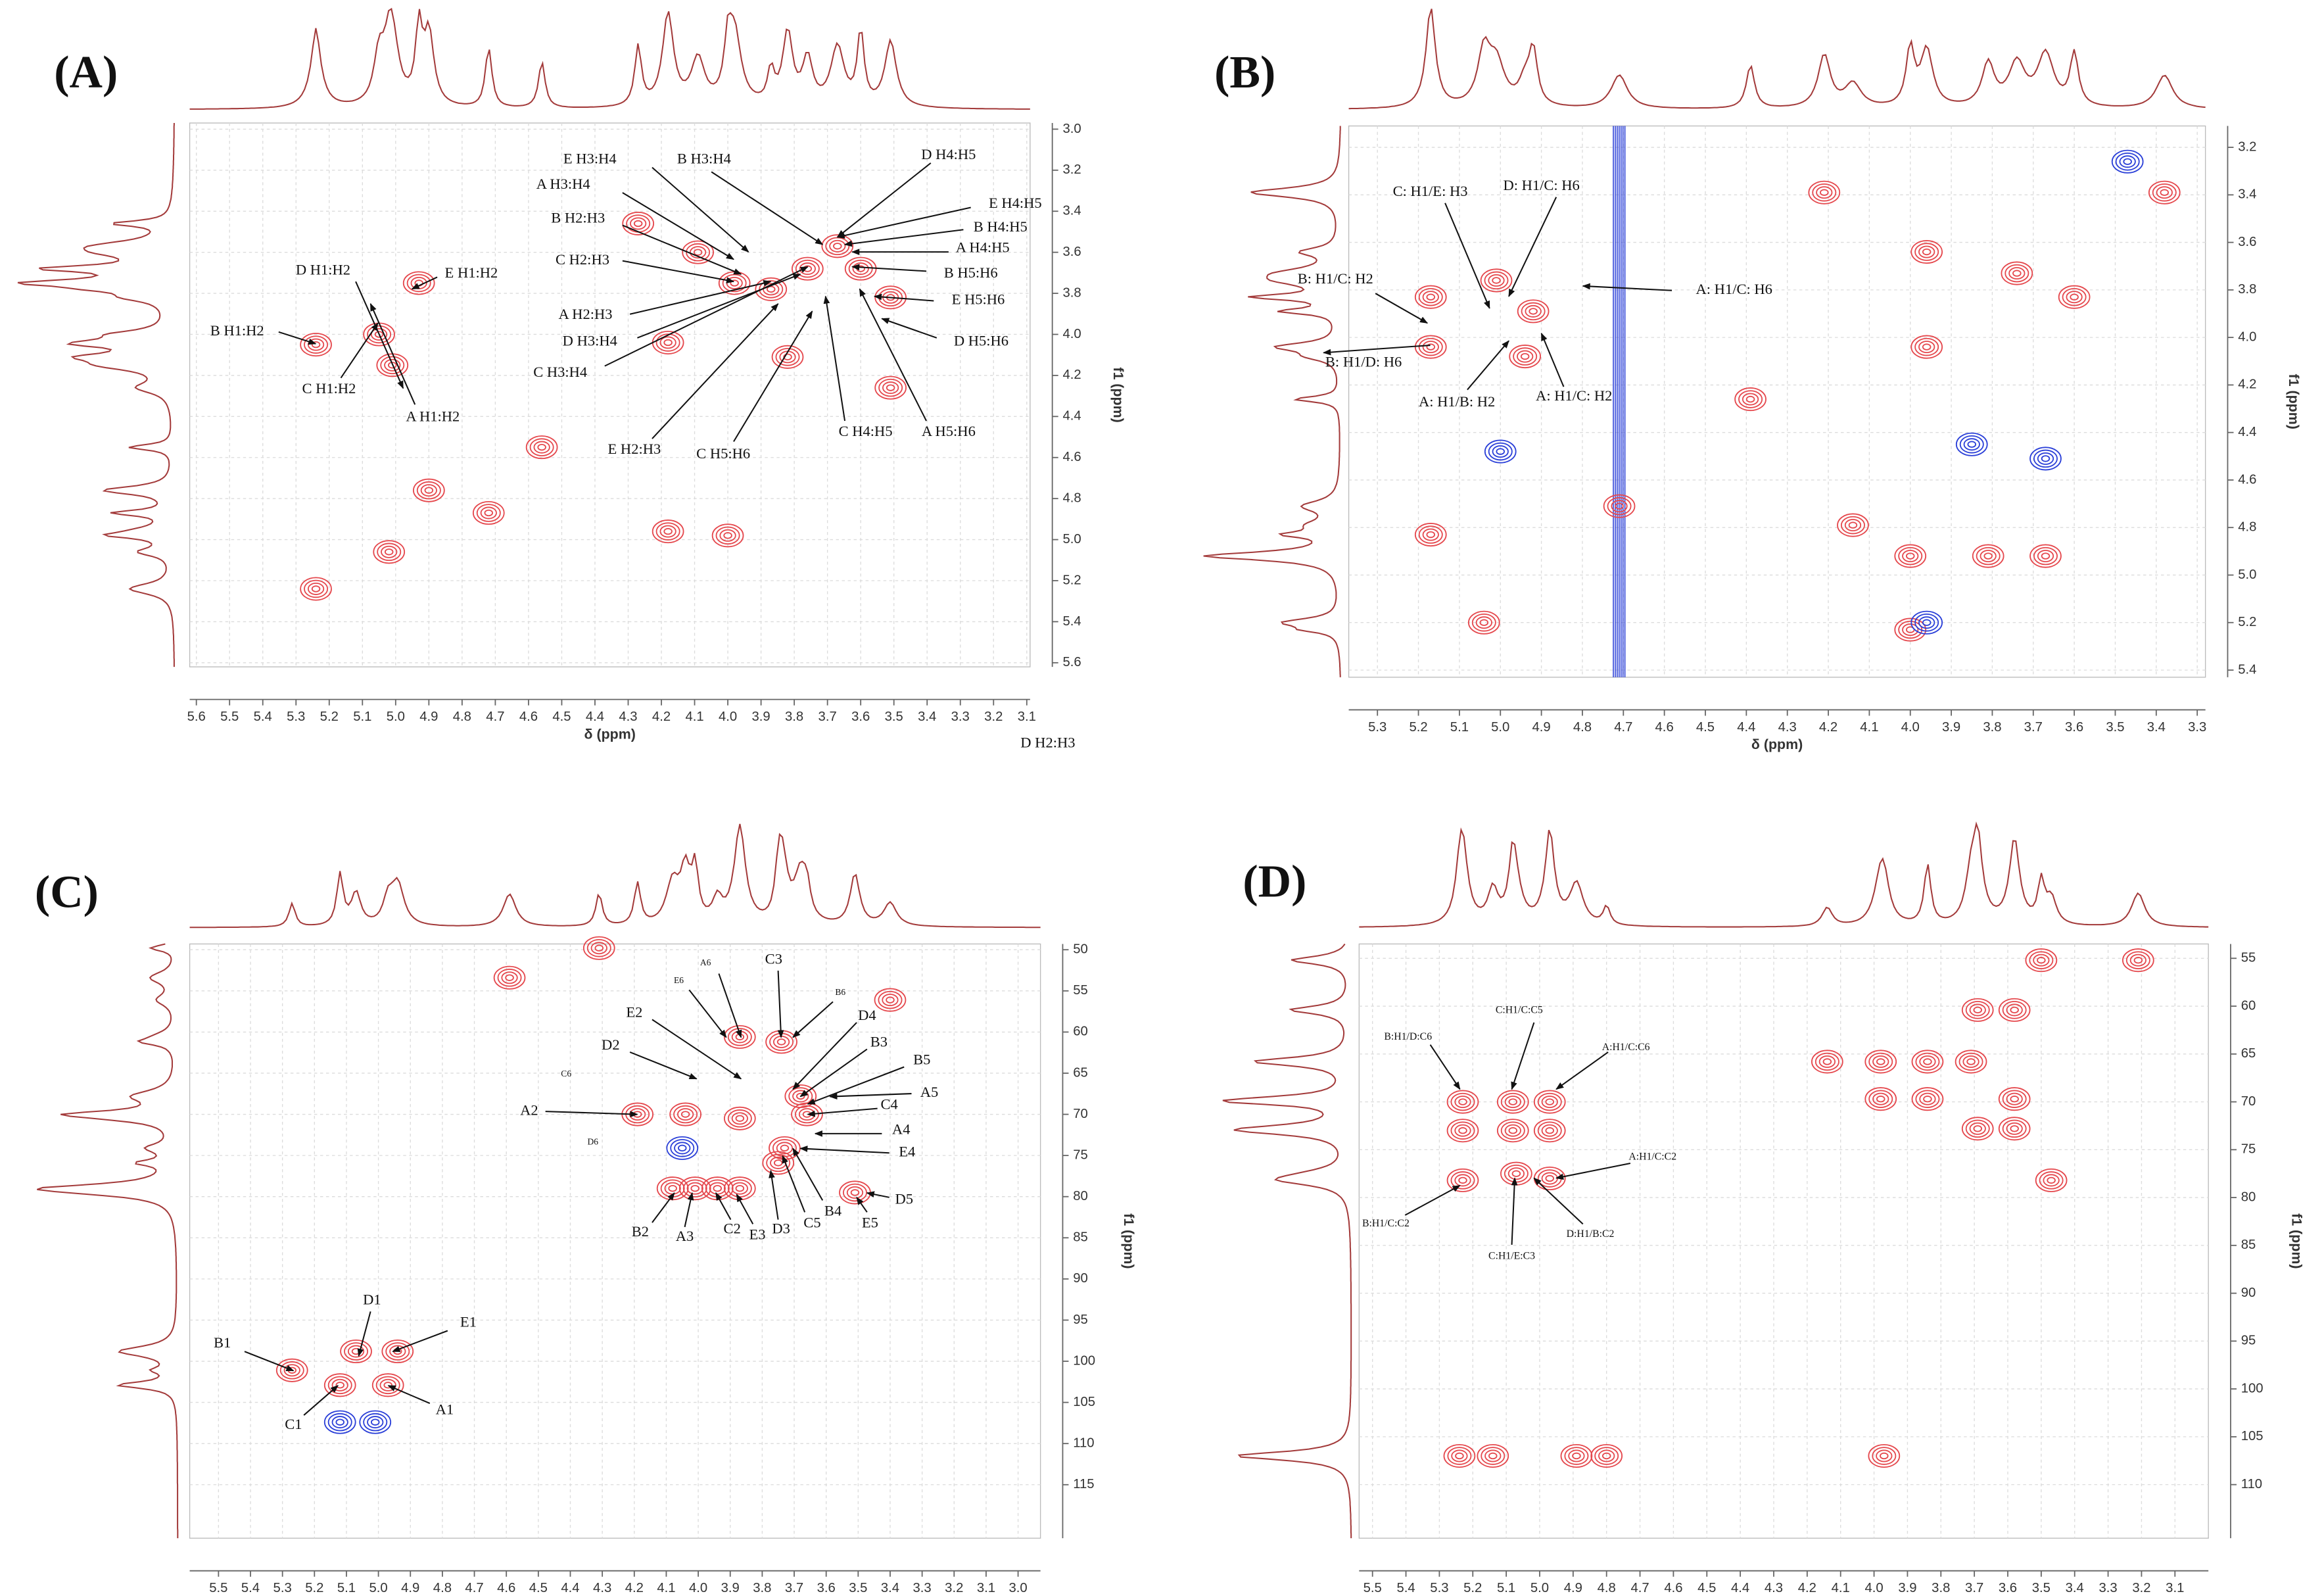 This screenshot has width=2324, height=1596. What do you see at coordinates (1652, 1157) in the screenshot?
I see `annotation: A:H1/C:C2` at bounding box center [1652, 1157].